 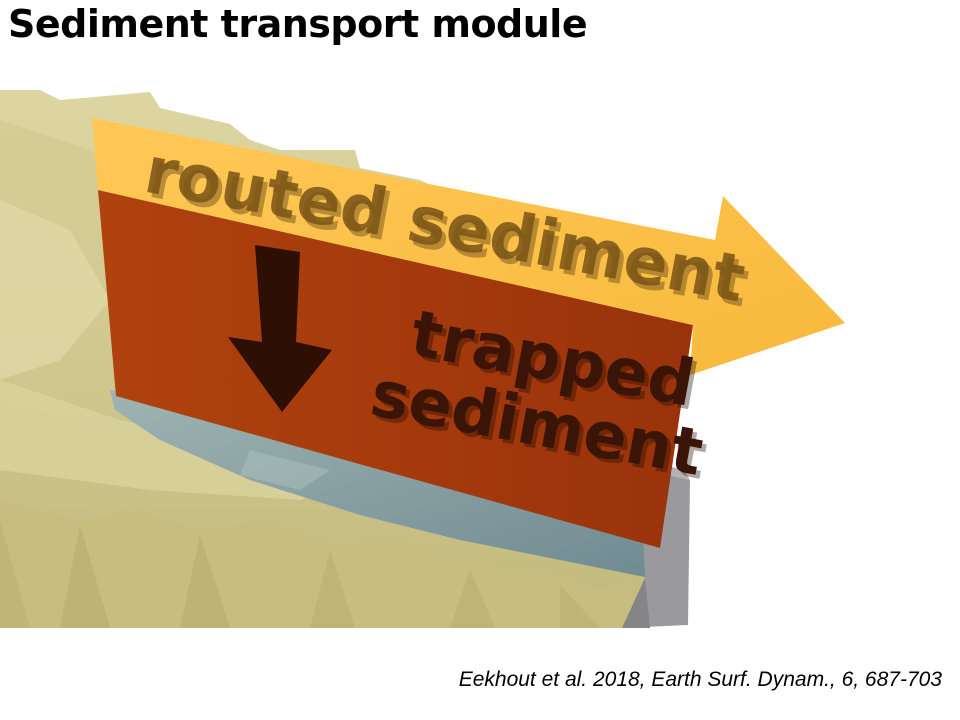 What do you see at coordinates (385, 484) in the screenshot?
I see `reservoir-water` at bounding box center [385, 484].